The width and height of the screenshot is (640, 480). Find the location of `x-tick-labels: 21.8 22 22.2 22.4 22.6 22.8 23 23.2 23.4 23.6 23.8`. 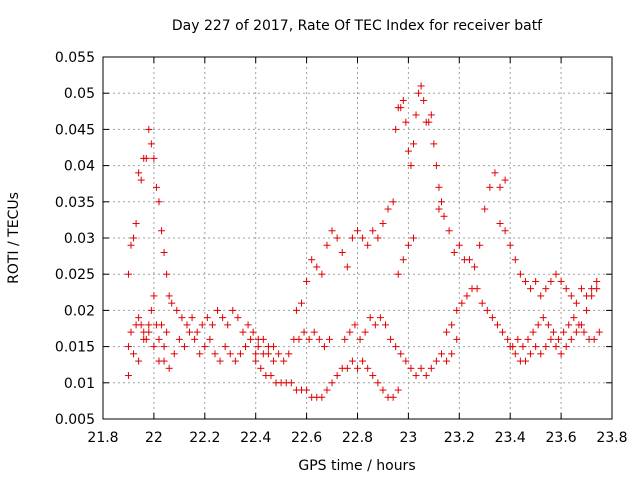

x-tick-labels: 21.8 22 22.2 22.4 22.6 22.8 23 23.2 23.4 23.6 23.8 is located at coordinates (357, 438).